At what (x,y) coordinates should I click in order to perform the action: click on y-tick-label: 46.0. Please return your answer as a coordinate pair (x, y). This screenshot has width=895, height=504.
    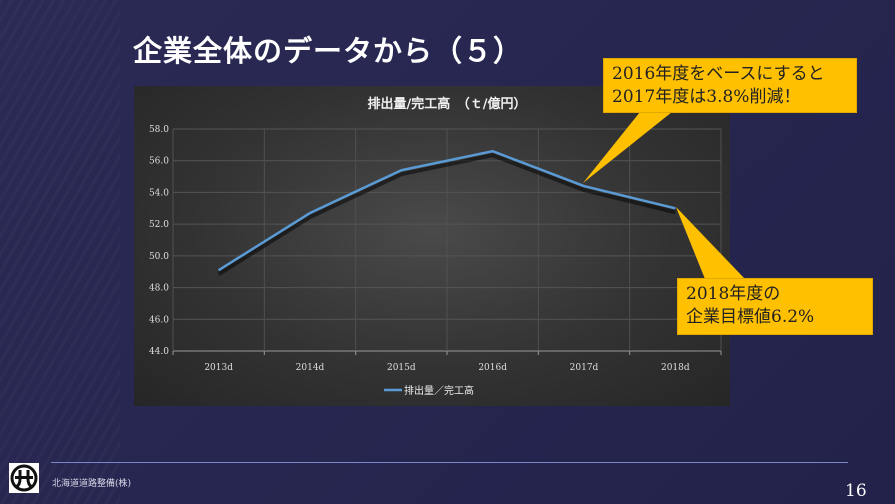
    Looking at the image, I should click on (159, 320).